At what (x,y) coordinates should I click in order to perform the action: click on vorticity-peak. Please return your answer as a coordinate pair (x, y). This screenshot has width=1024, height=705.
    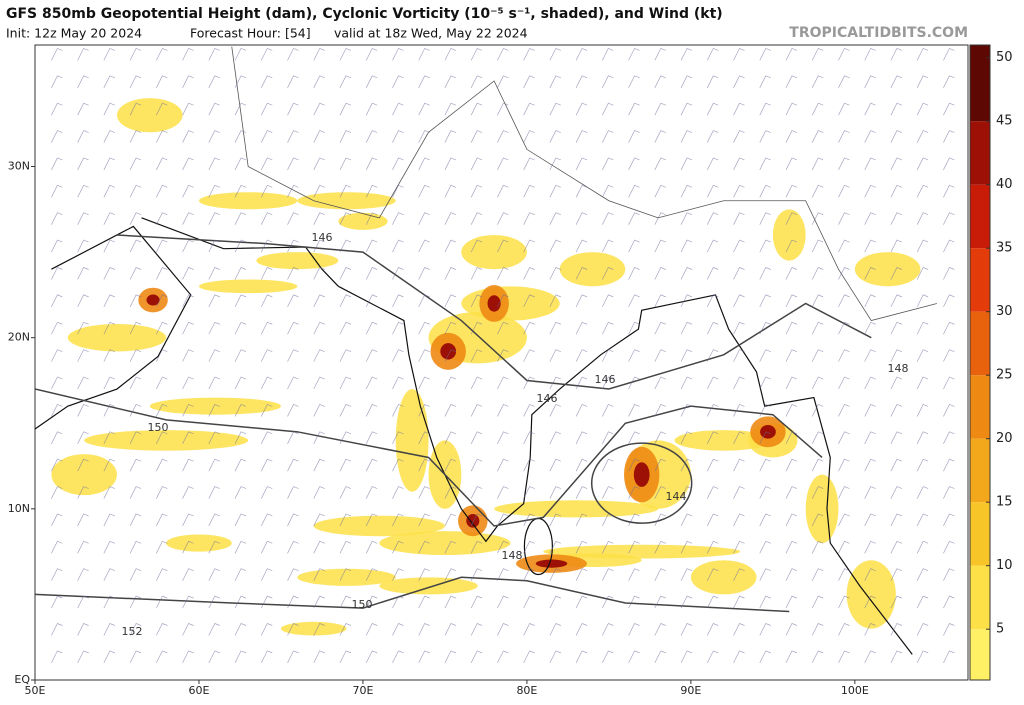
    Looking at the image, I should click on (768, 431).